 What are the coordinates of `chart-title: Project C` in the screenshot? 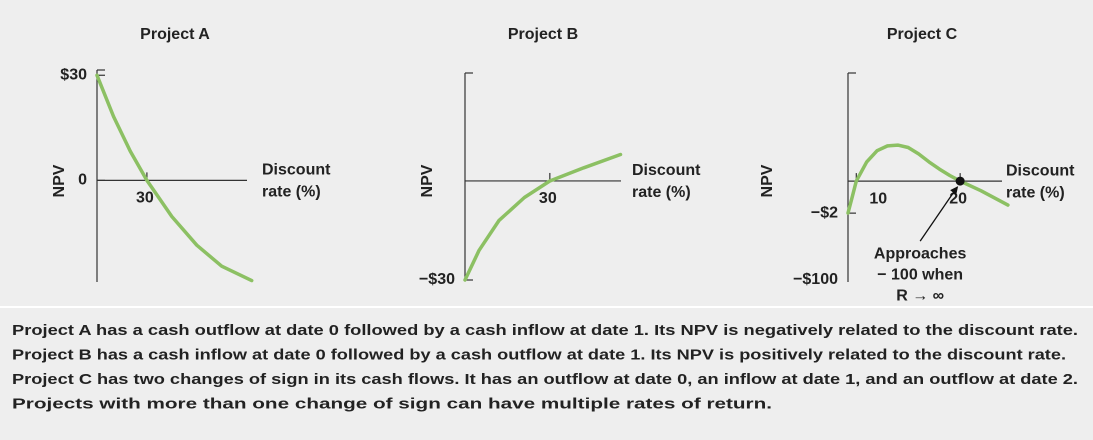 It's located at (922, 34).